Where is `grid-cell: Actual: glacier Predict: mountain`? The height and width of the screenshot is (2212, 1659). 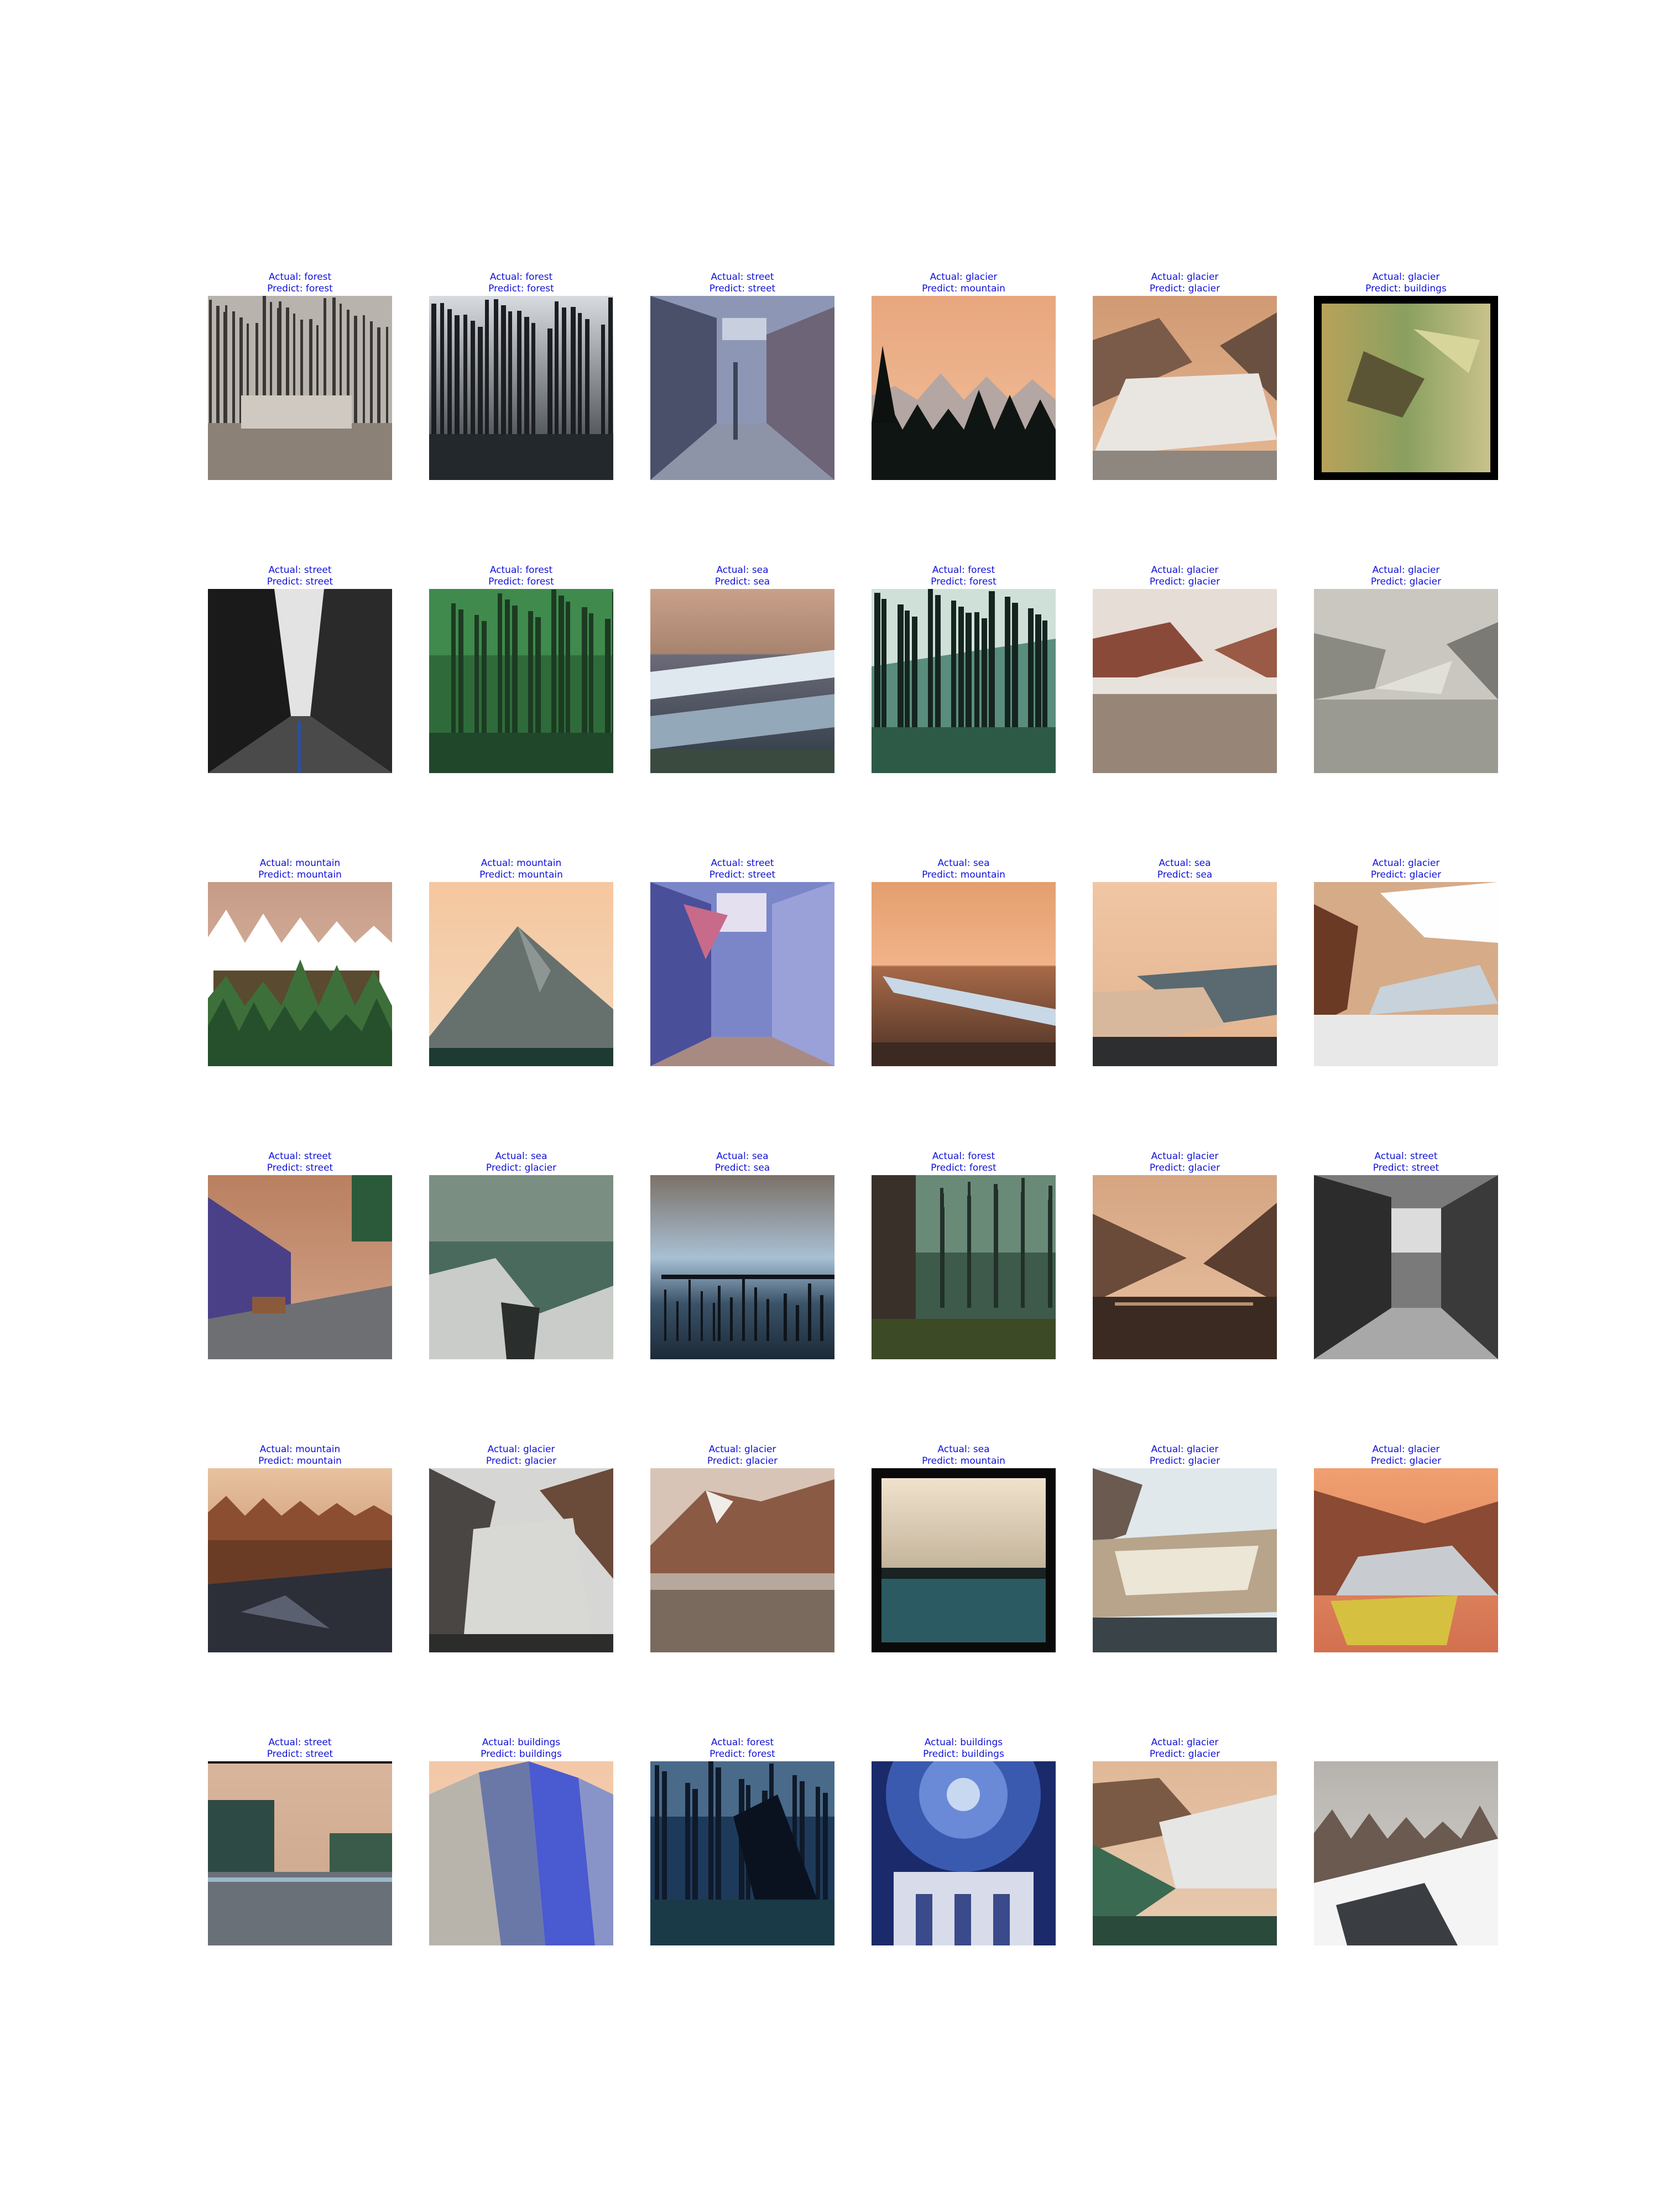 grid-cell: Actual: glacier Predict: mountain is located at coordinates (964, 376).